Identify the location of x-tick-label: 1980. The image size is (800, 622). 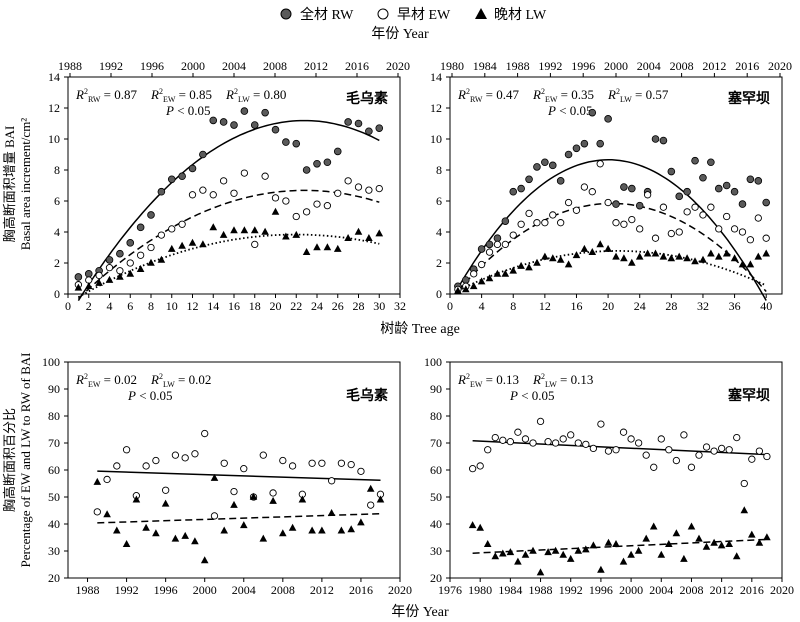
(480, 590).